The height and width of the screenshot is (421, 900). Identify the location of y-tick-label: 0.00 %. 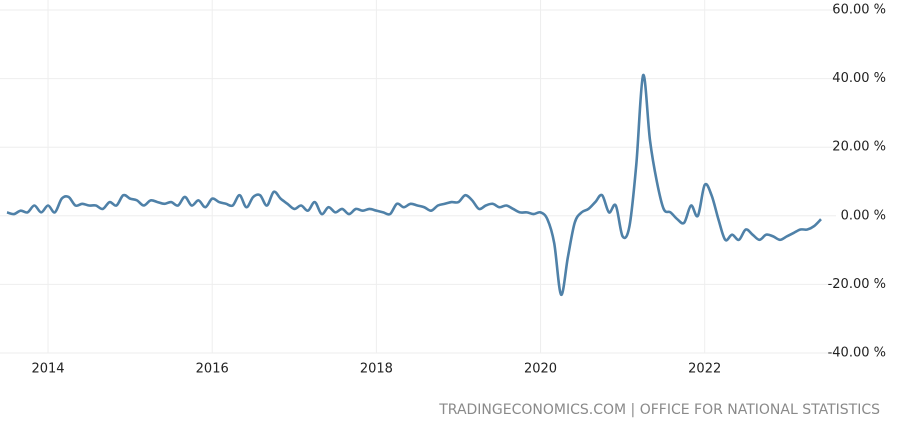
(863, 215).